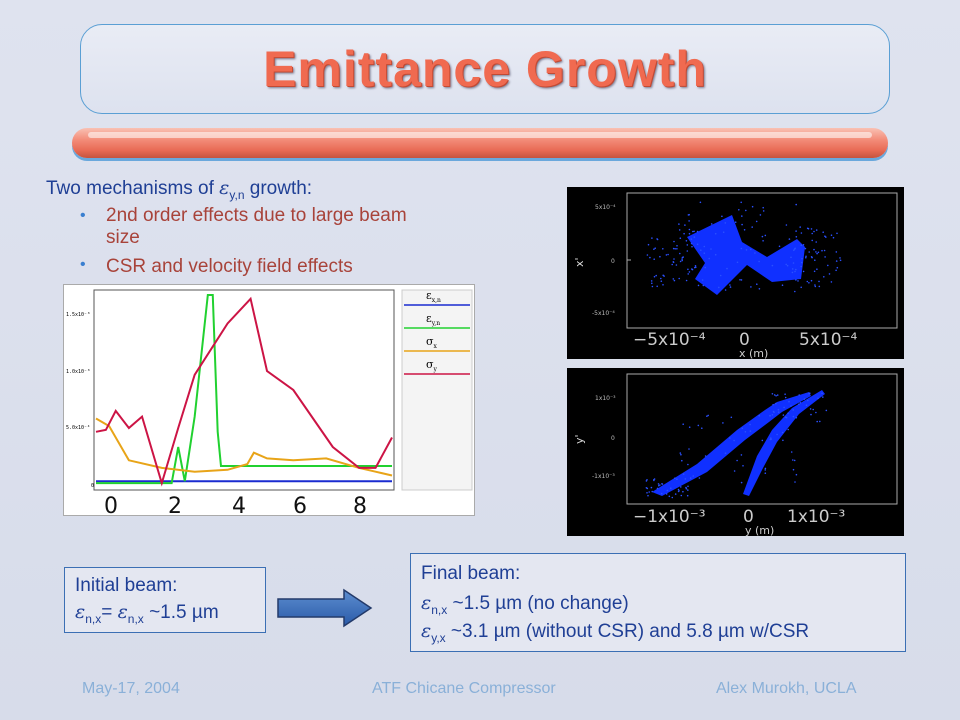 This screenshot has width=960, height=720. Describe the element at coordinates (669, 517) in the screenshot. I see `scatter-2-x-tick: −1x10⁻³` at that location.